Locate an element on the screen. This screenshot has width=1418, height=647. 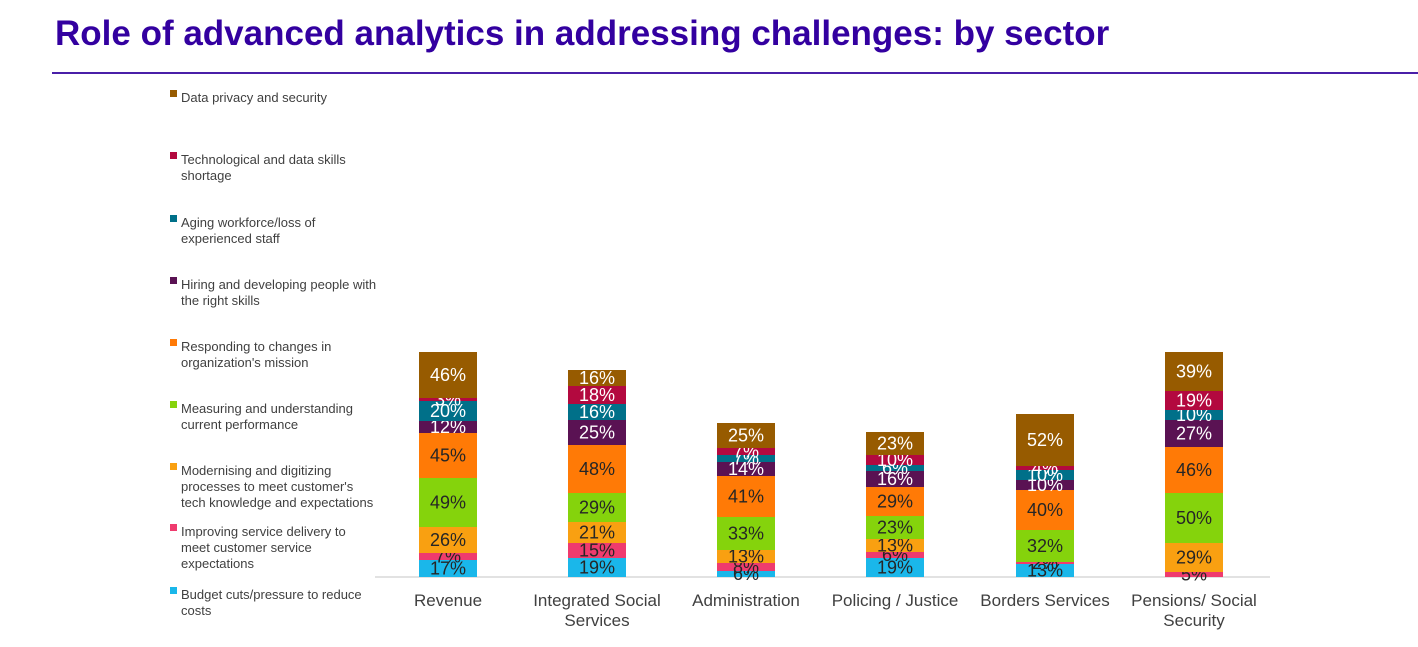
legend-item: Data privacy and security is located at coordinates (248, 97).